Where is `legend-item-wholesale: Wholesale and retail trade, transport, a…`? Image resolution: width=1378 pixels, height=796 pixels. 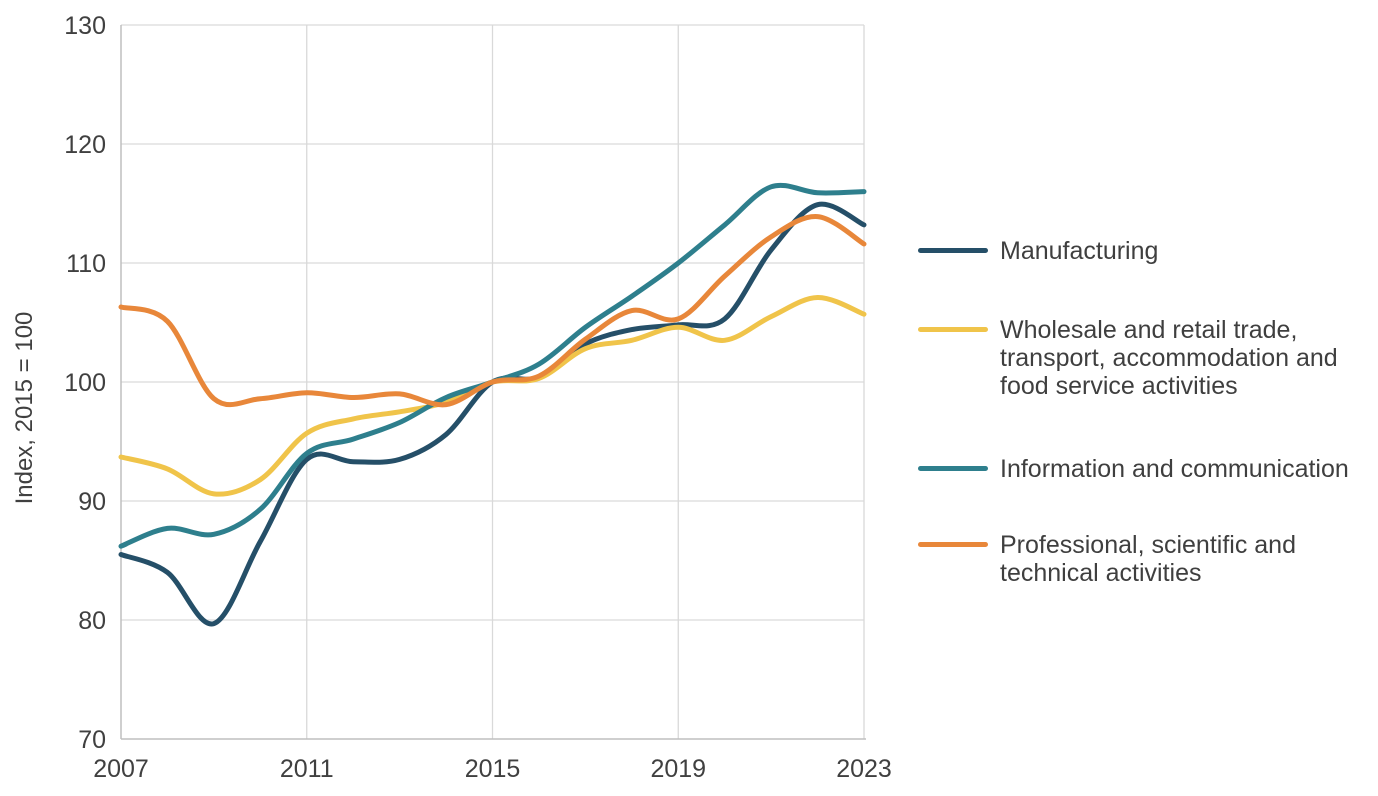 legend-item-wholesale: Wholesale and retail trade, transport, a… is located at coordinates (1148, 358).